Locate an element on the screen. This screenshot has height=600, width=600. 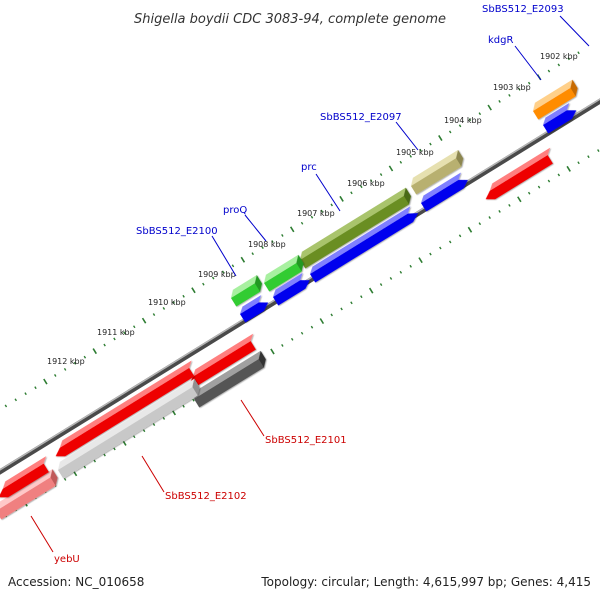
kbp-label-1909: 1909 kbp is located at coordinates (217, 274).